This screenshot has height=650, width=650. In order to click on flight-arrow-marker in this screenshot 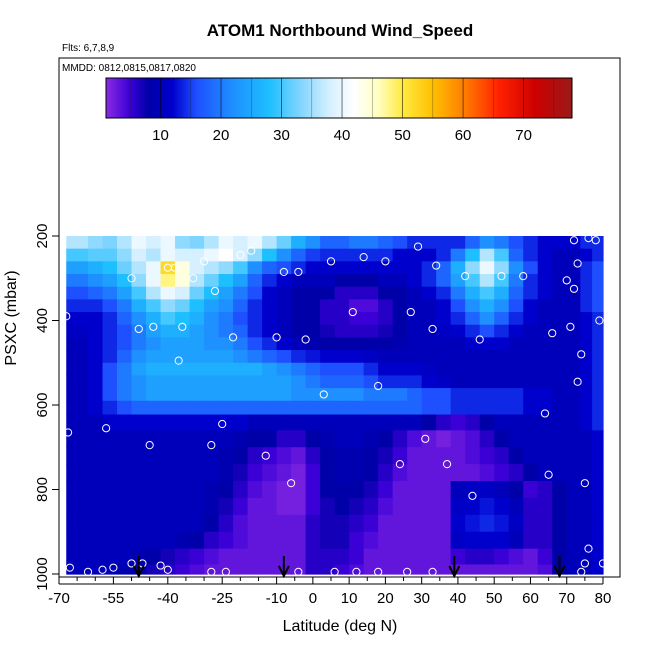, I will do `click(138, 567)`.